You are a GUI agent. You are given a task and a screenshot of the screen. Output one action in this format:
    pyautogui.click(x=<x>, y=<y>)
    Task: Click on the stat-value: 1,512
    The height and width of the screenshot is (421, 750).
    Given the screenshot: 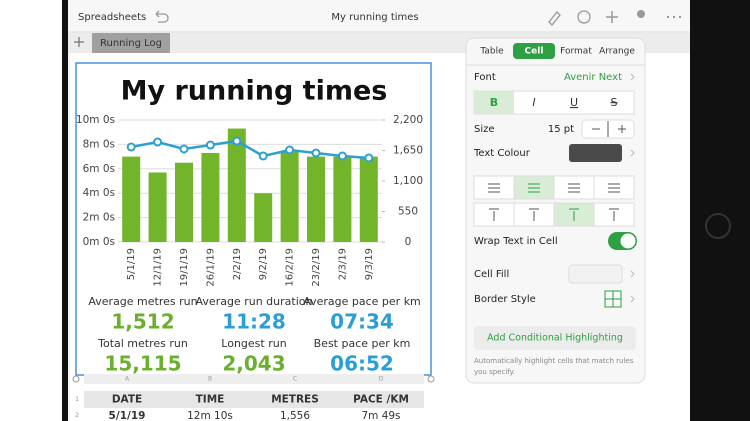 What is the action you would take?
    pyautogui.click(x=142, y=322)
    